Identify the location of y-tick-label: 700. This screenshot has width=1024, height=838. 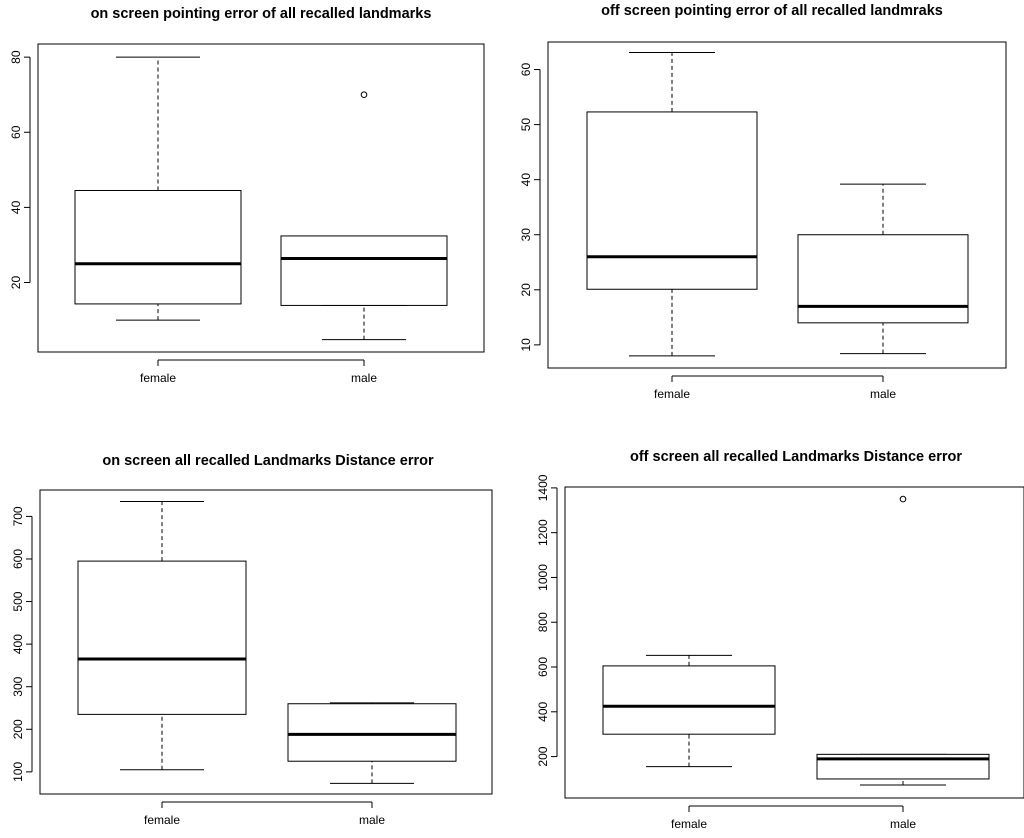
(18, 516).